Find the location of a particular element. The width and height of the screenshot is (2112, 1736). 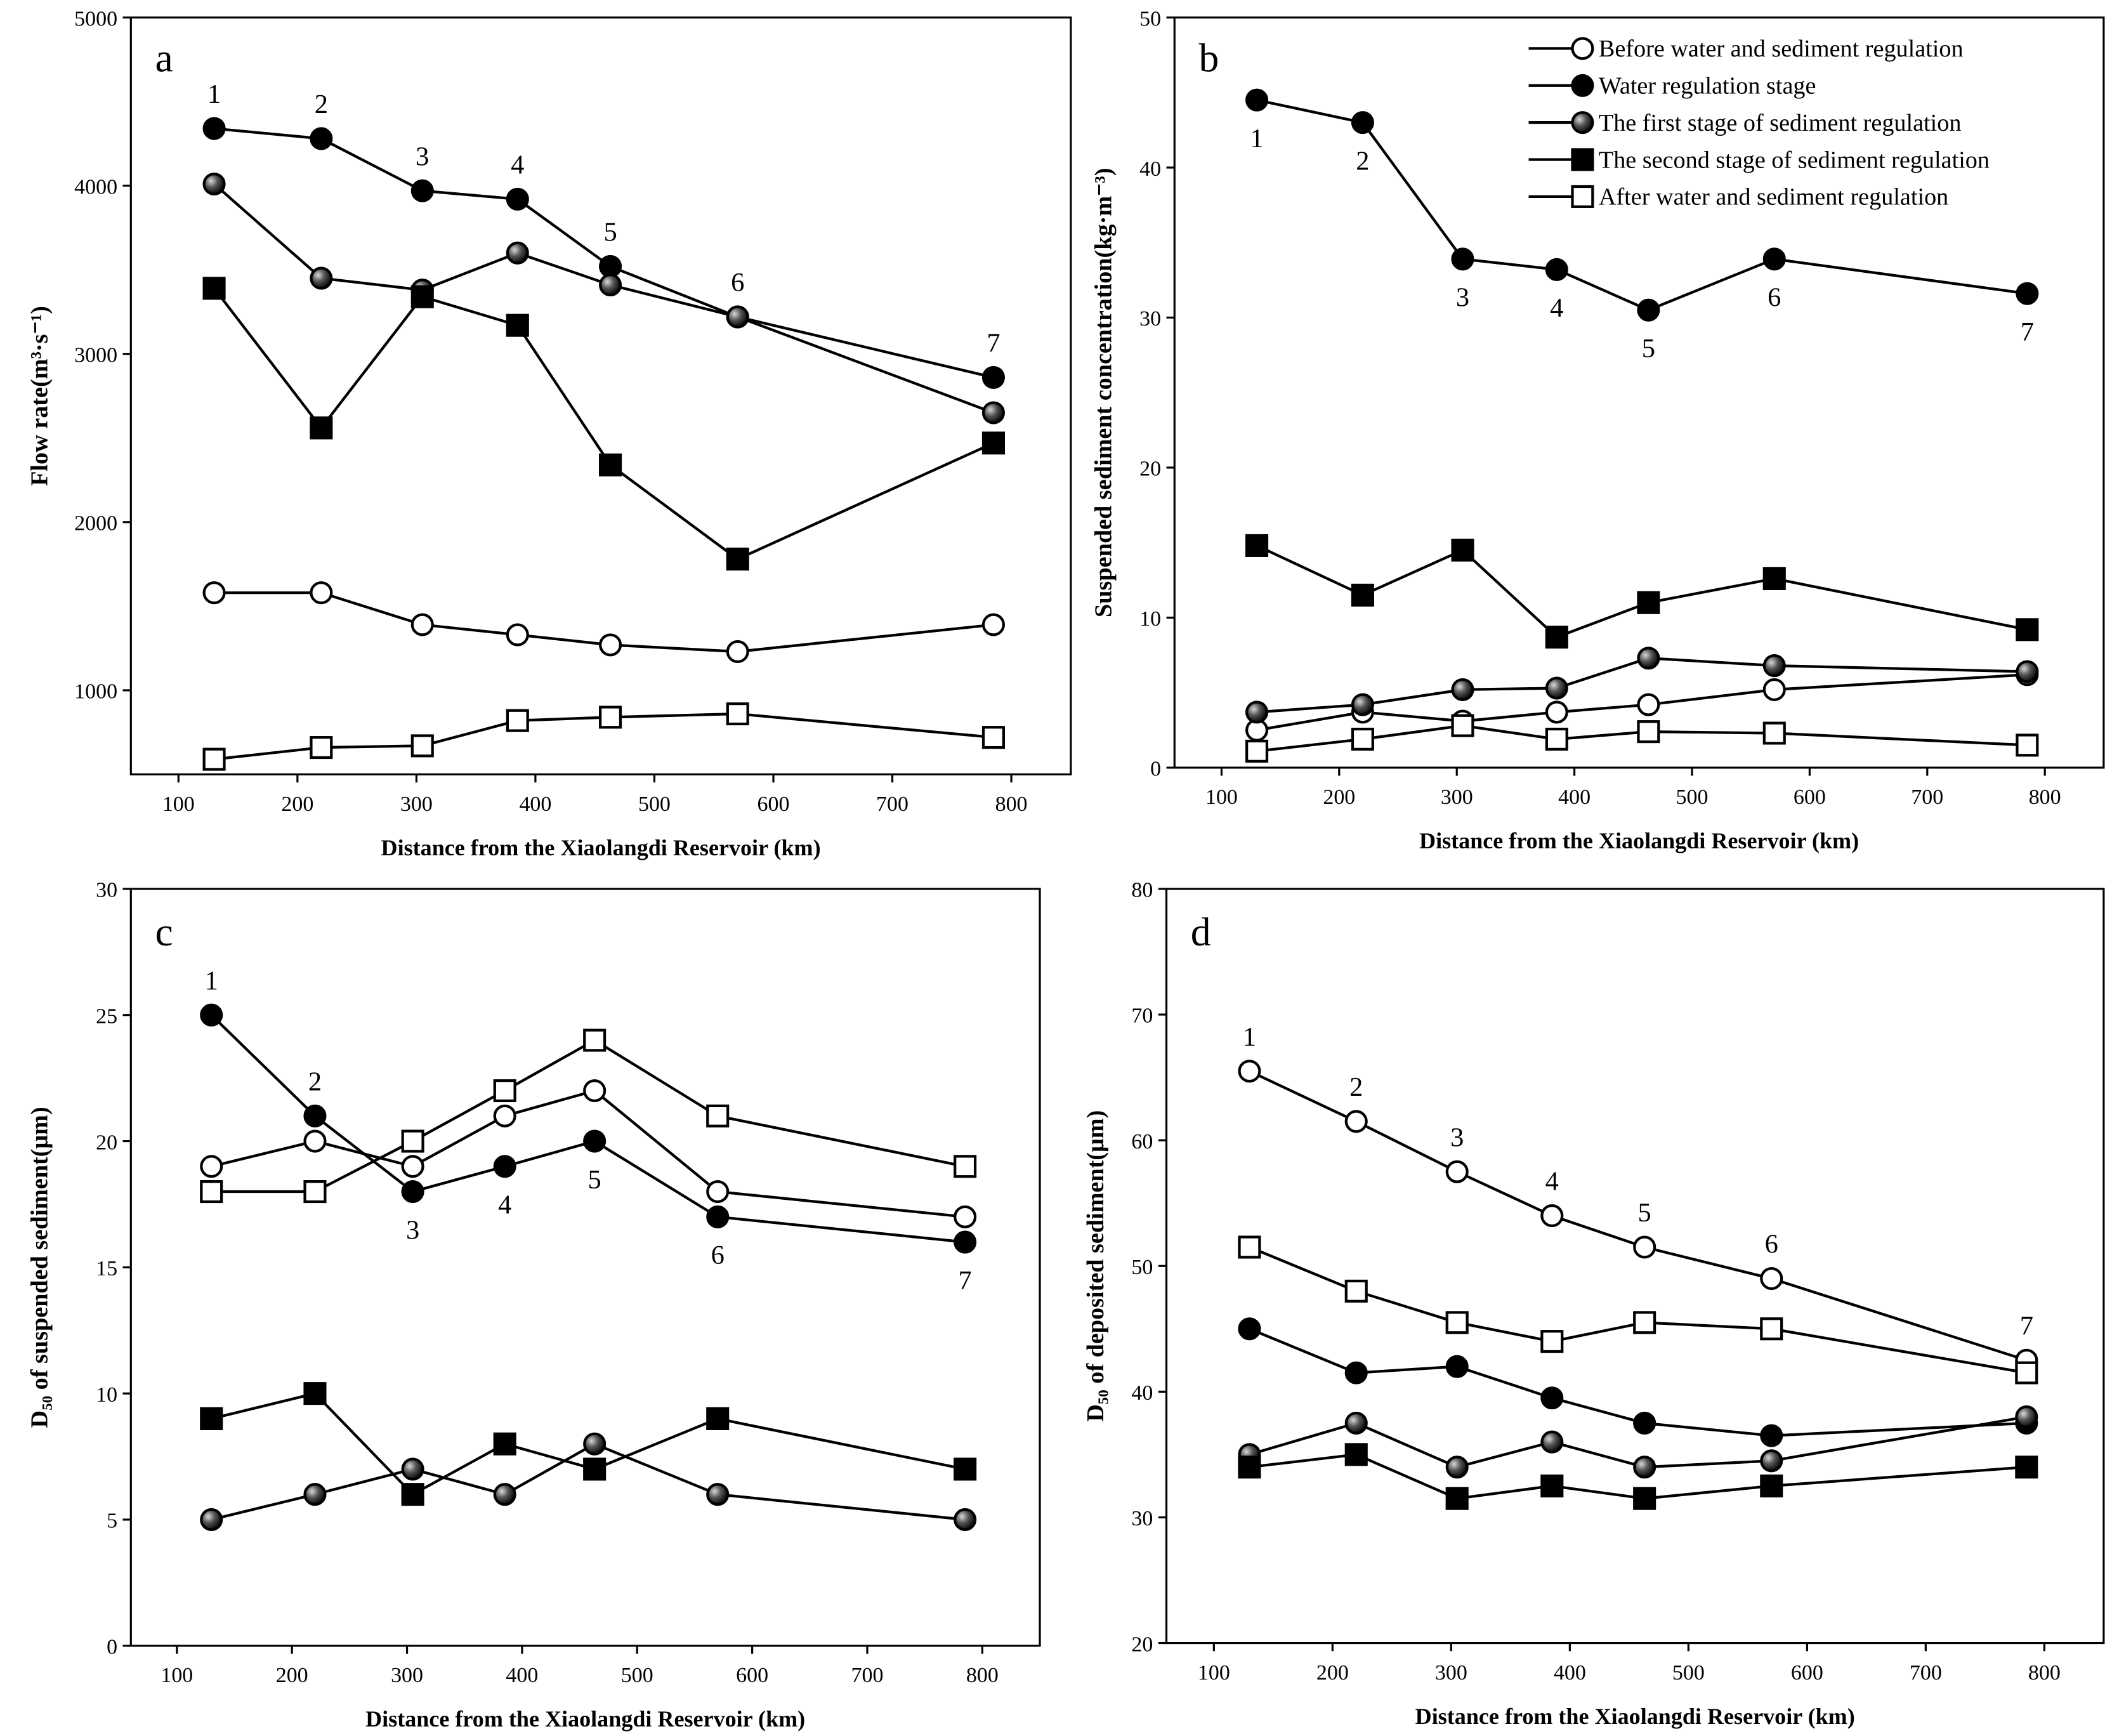

y-tick-label: 15 is located at coordinates (106, 1269).